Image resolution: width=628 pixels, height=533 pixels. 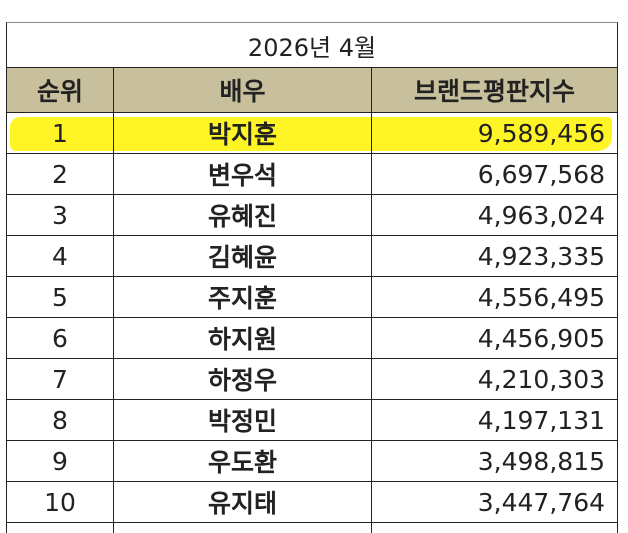 What do you see at coordinates (243, 502) in the screenshot?
I see `table-cell: 유지태` at bounding box center [243, 502].